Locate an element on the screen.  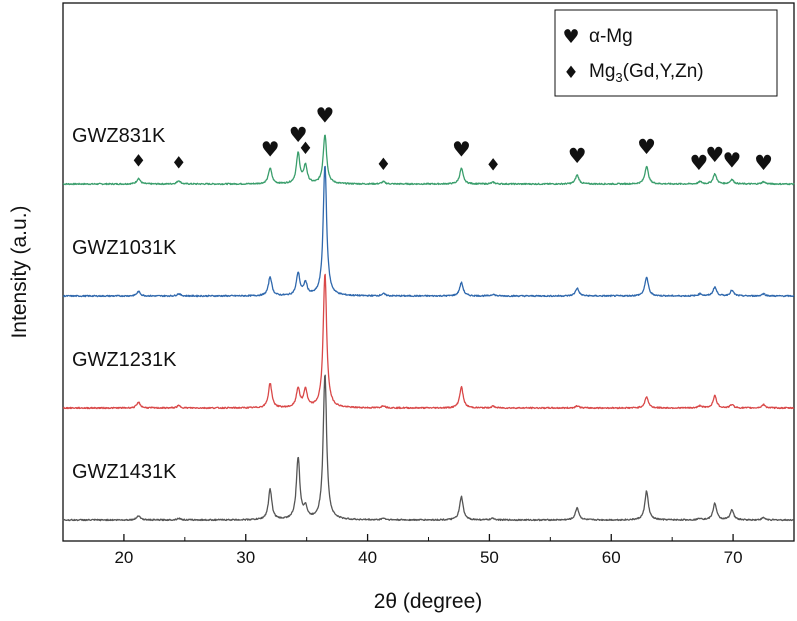
series-label-gwz1031k: GWZ1031K is located at coordinates (124, 248).